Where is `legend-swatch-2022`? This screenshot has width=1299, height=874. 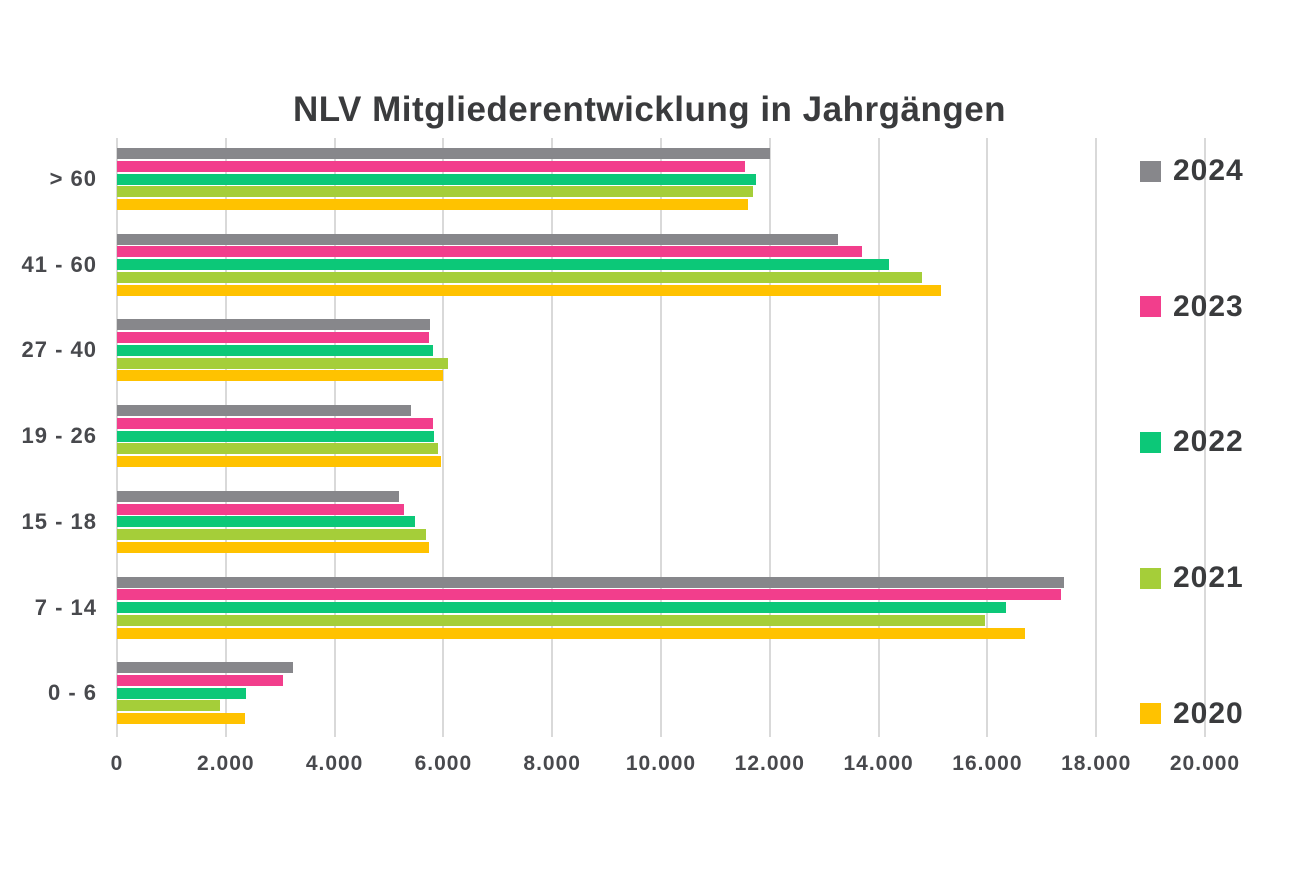 legend-swatch-2022 is located at coordinates (1150, 442).